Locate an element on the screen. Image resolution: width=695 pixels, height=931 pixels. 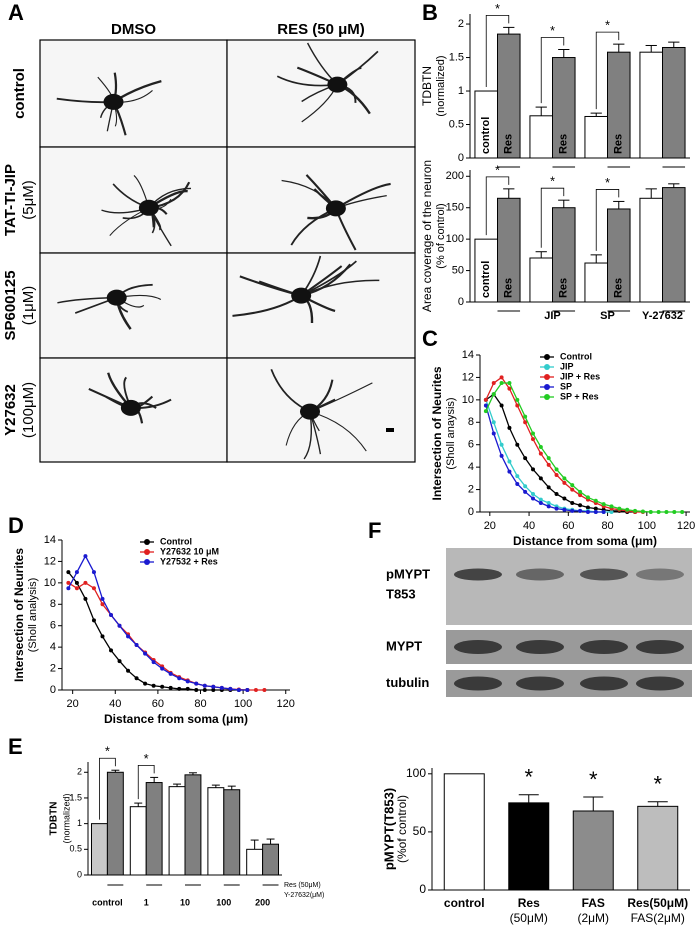
y-tick-label: 12 is located at coordinates (468, 377).